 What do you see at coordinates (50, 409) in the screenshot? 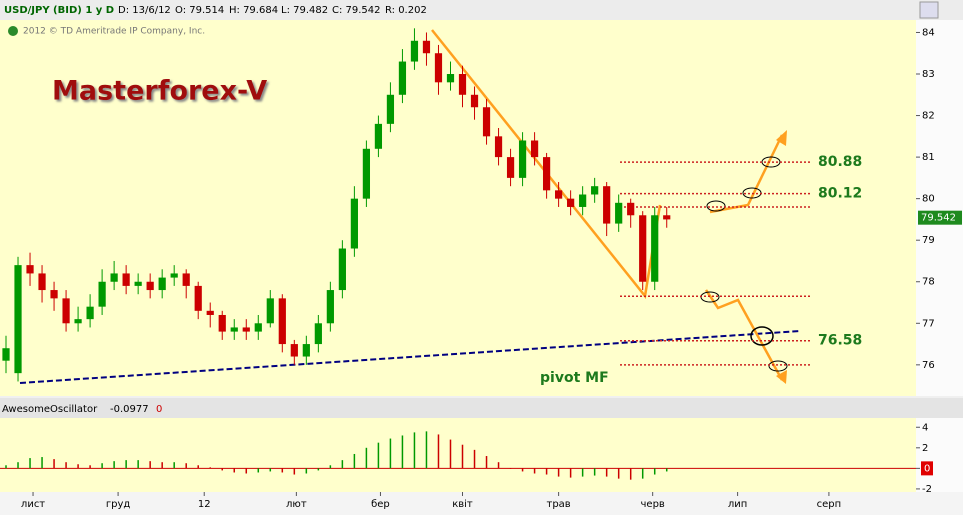
I see `osc-title: AwesomeOscillator` at bounding box center [50, 409].